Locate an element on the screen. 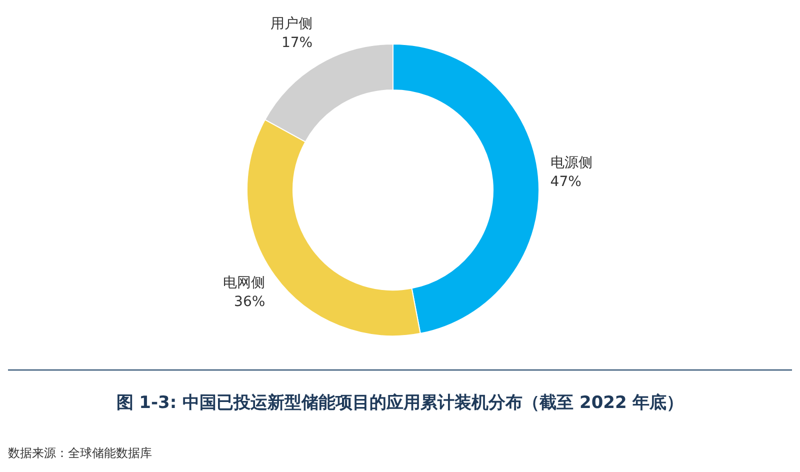 This screenshot has width=800, height=472. slice-label: 电源侧 is located at coordinates (571, 163).